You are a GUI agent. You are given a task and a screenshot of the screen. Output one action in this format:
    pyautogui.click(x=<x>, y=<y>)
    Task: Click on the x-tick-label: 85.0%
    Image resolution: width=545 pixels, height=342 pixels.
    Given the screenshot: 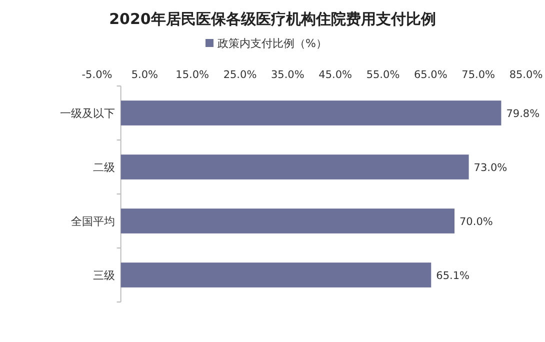 What is the action you would take?
    pyautogui.click(x=526, y=75)
    